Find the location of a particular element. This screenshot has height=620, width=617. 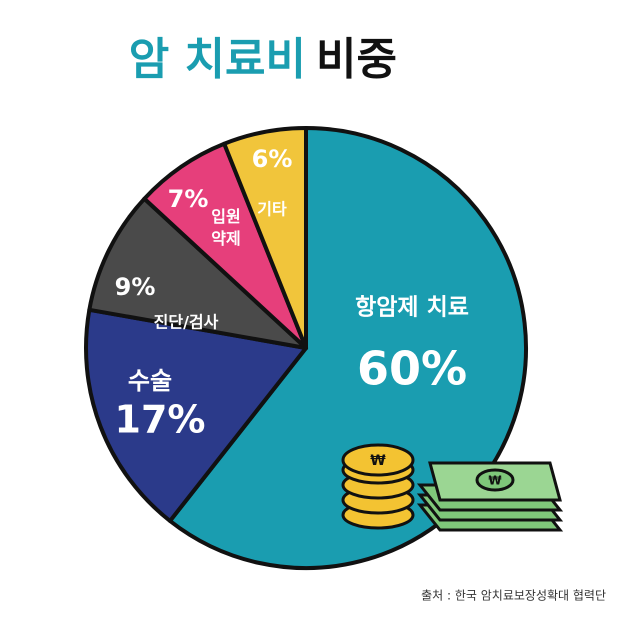

value-label: 9% is located at coordinates (135, 287).